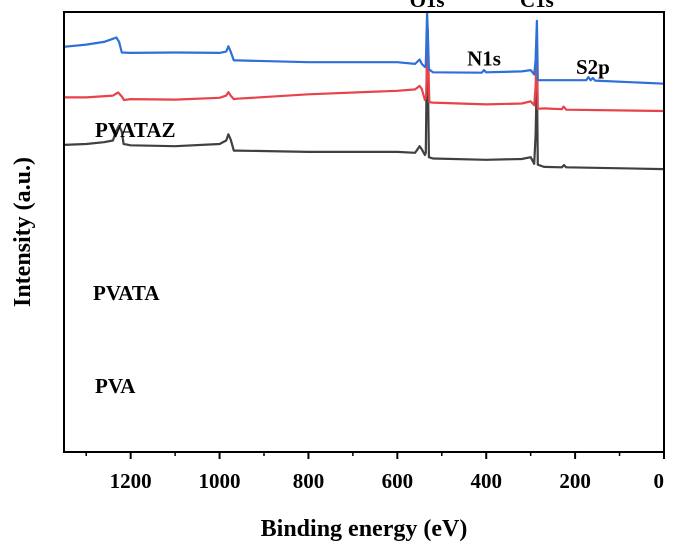  I want to click on x-tick-label: 400, so click(486, 481).